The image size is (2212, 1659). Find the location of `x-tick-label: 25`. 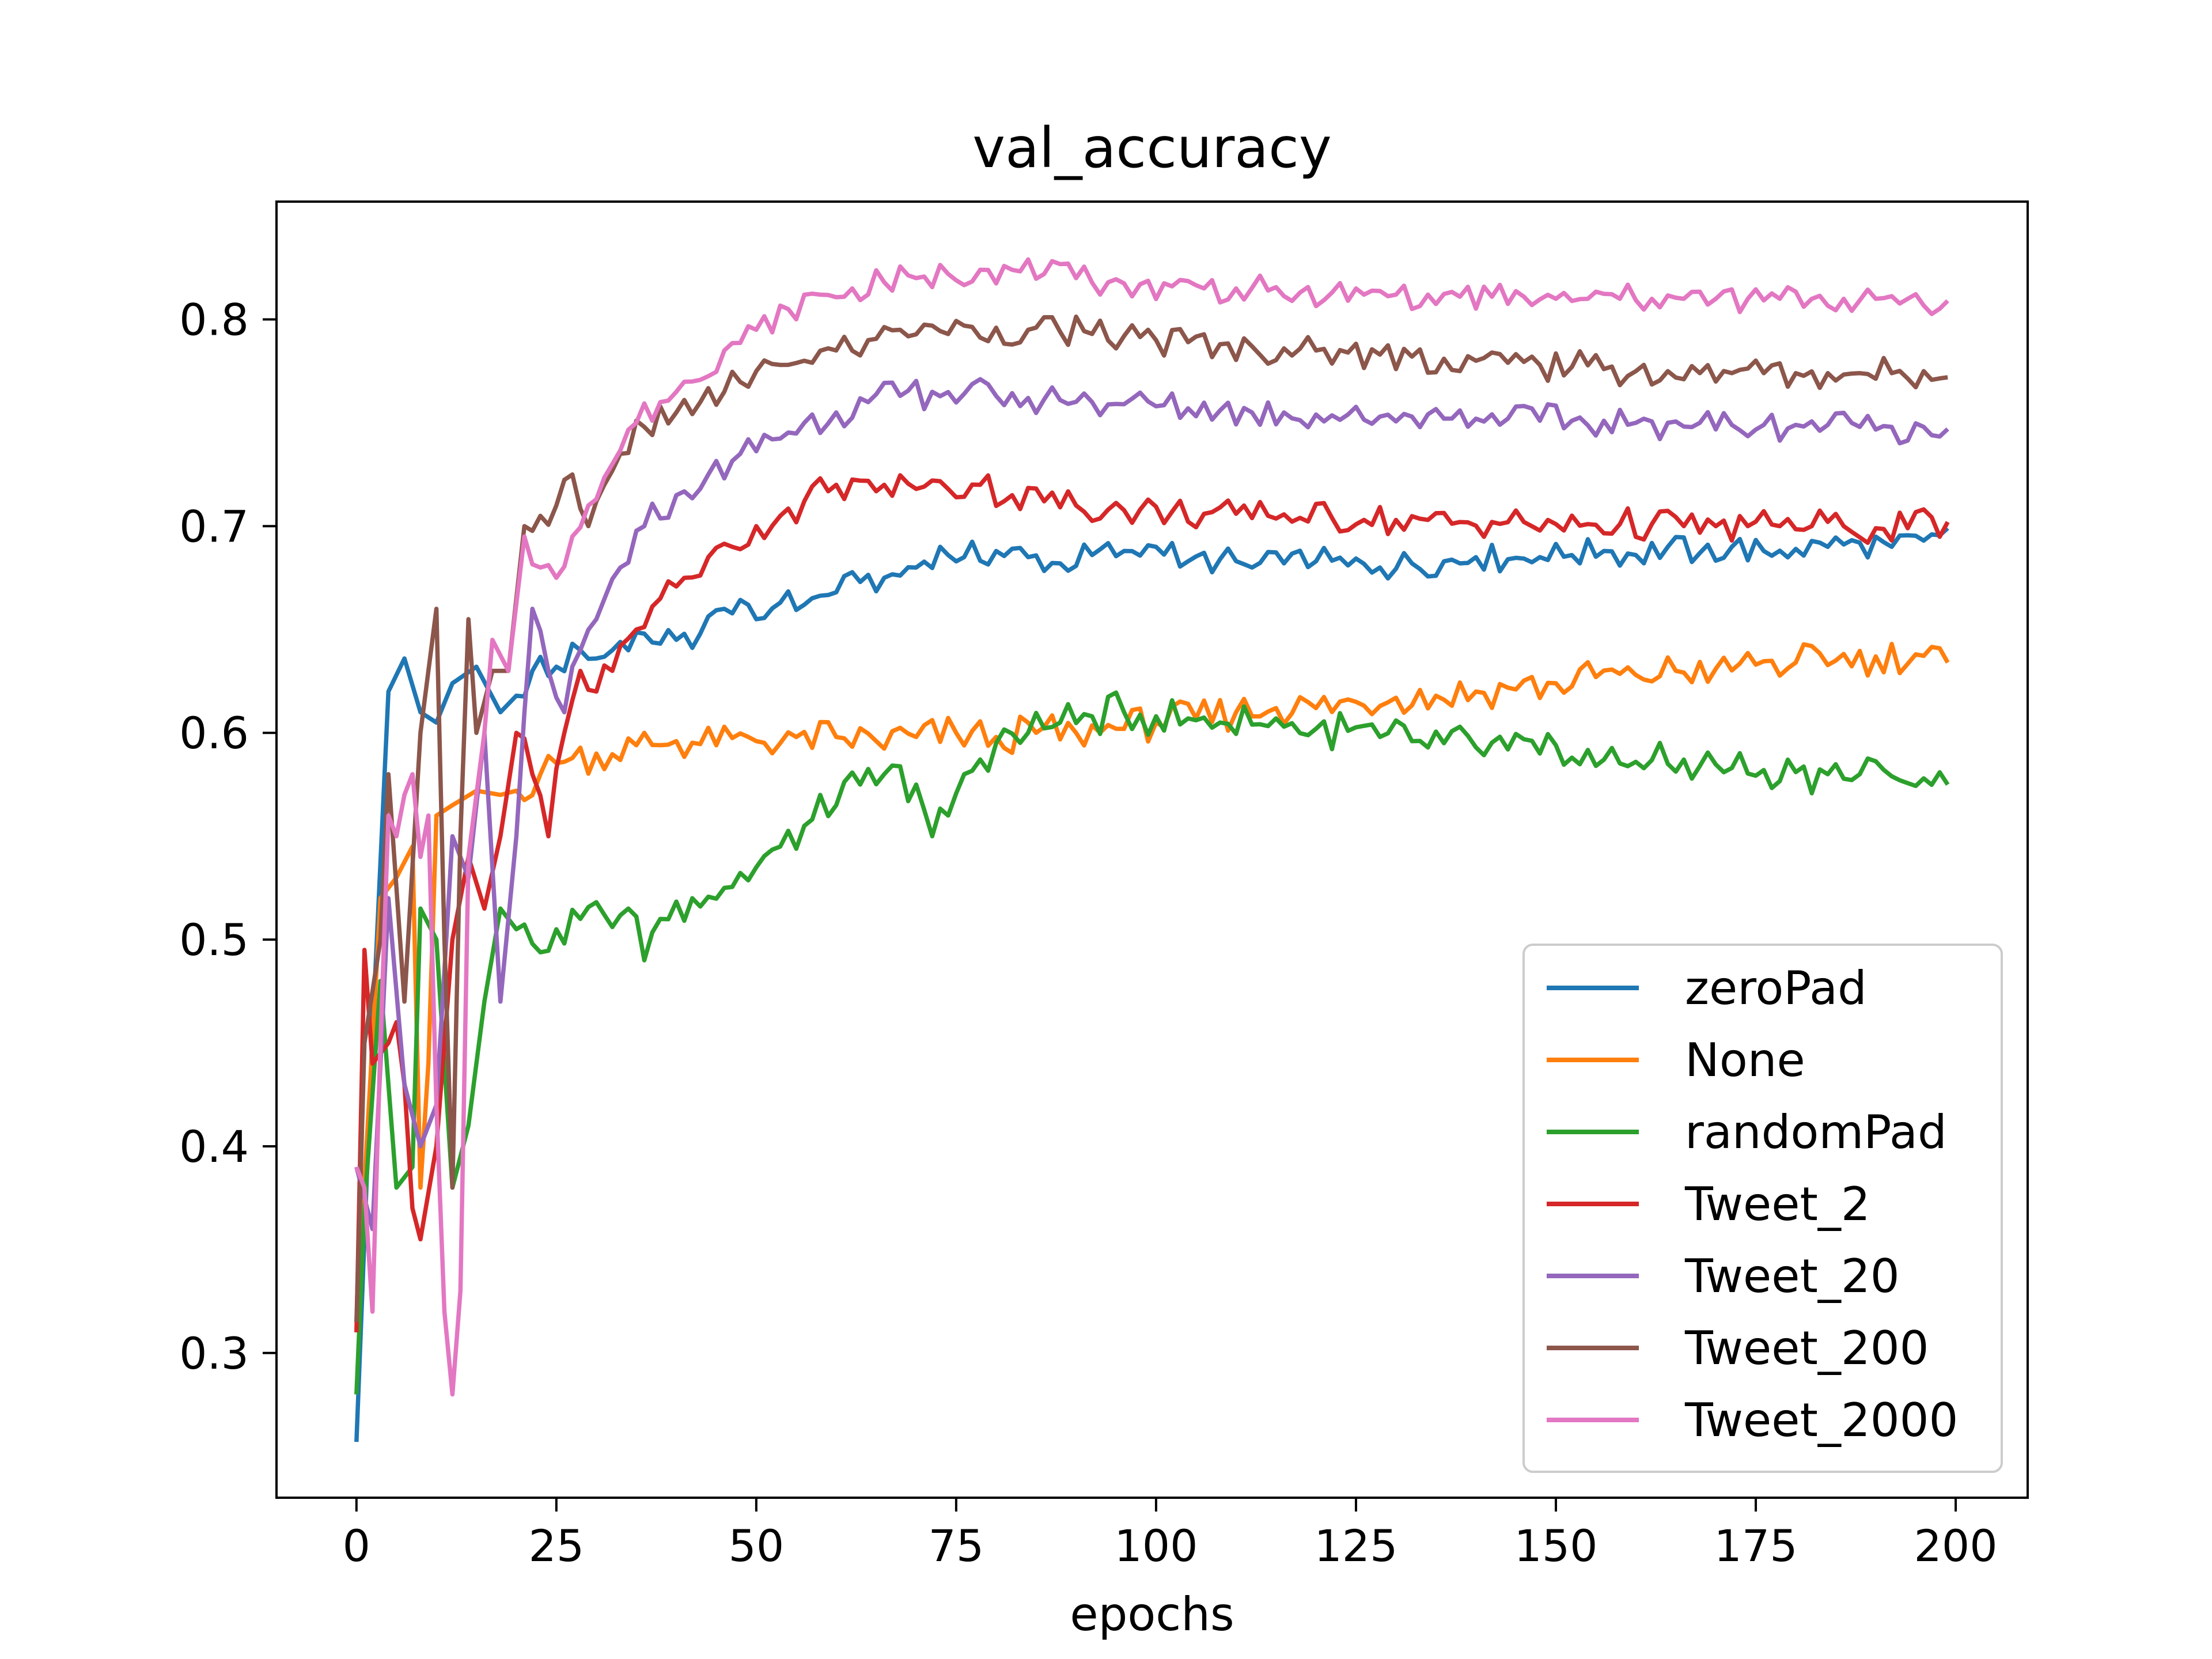

x-tick-label: 25 is located at coordinates (556, 1545).